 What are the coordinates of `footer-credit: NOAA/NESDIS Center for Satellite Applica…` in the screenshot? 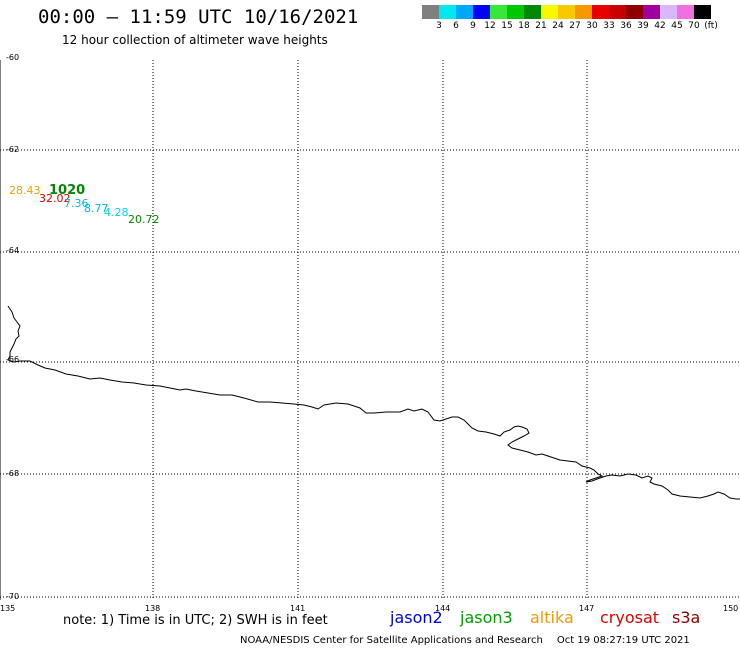 It's located at (391, 640).